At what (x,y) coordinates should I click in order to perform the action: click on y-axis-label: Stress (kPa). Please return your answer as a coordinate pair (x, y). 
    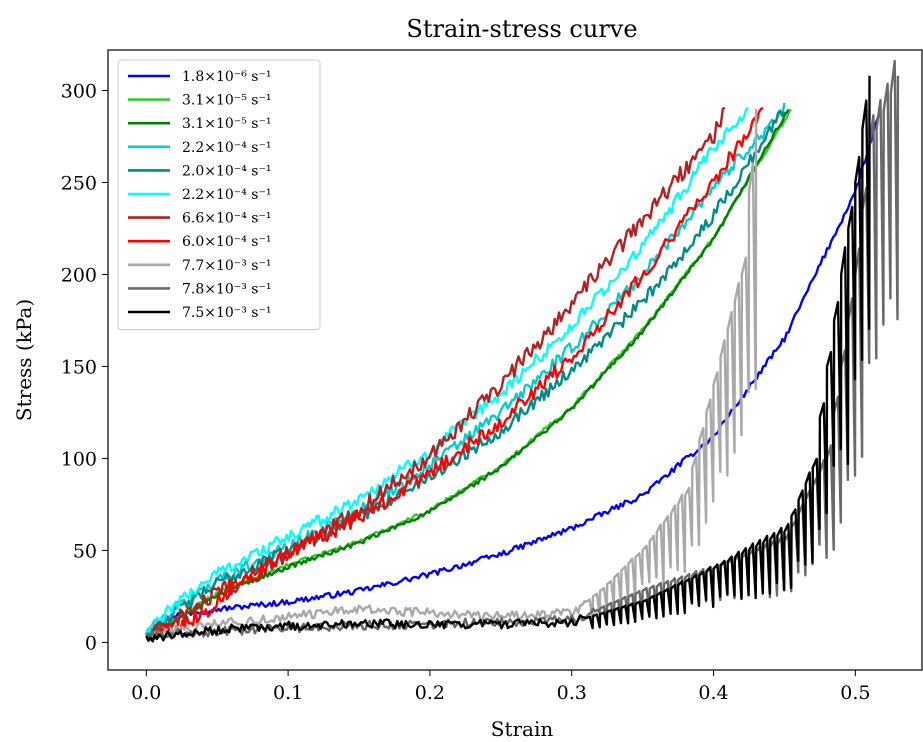
    Looking at the image, I should click on (24, 360).